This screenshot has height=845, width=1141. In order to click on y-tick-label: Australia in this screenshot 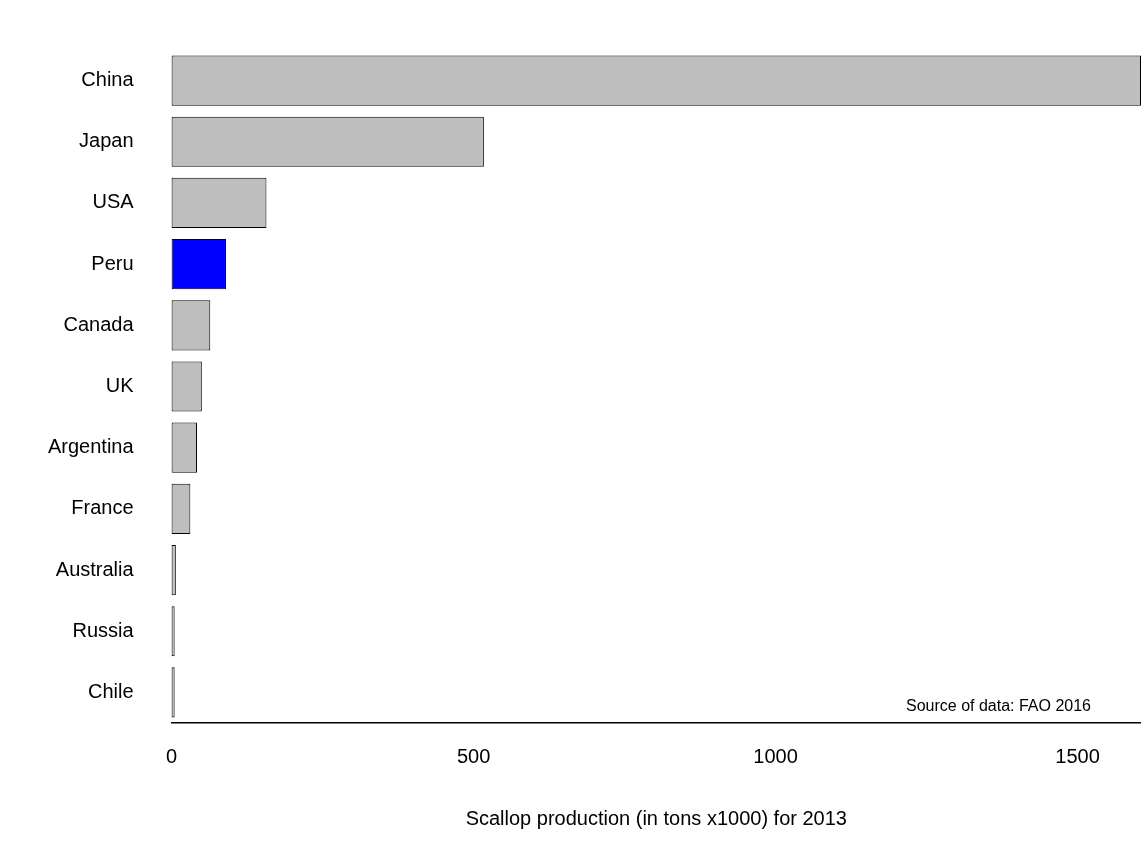, I will do `click(95, 568)`.